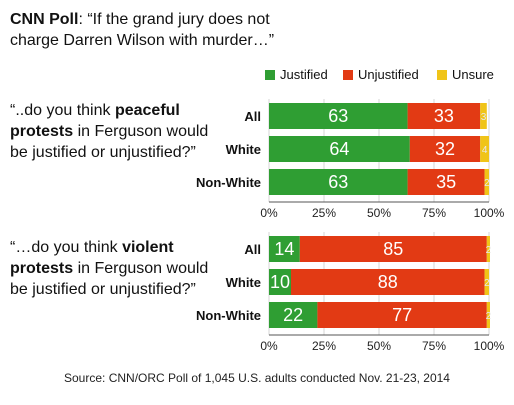  I want to click on data-label-justified: 64, so click(339, 149).